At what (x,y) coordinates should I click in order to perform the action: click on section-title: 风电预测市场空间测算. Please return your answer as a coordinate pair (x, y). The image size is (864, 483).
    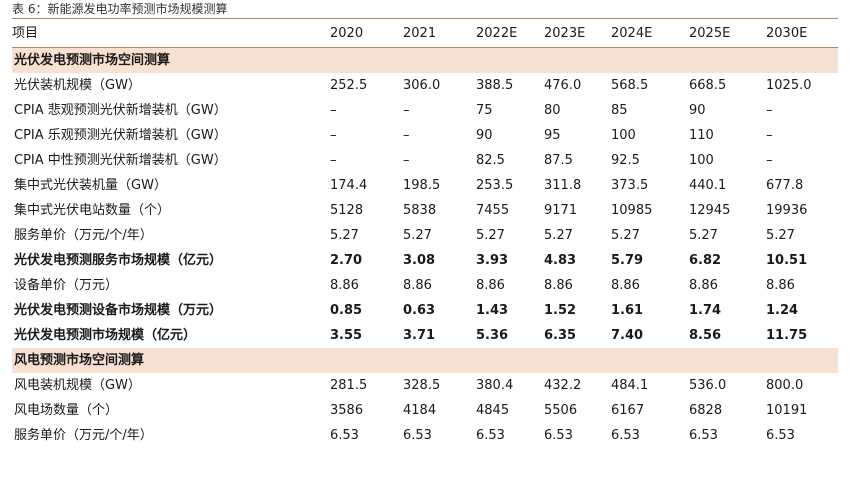
    Looking at the image, I should click on (425, 360).